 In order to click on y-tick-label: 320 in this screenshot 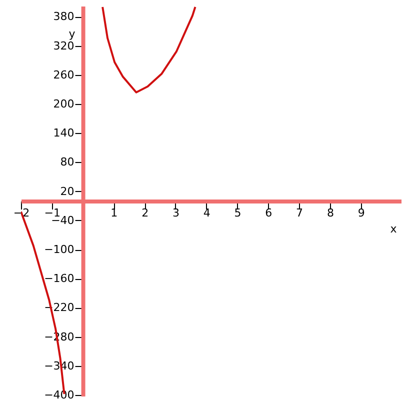, I will do `click(63, 45)`.